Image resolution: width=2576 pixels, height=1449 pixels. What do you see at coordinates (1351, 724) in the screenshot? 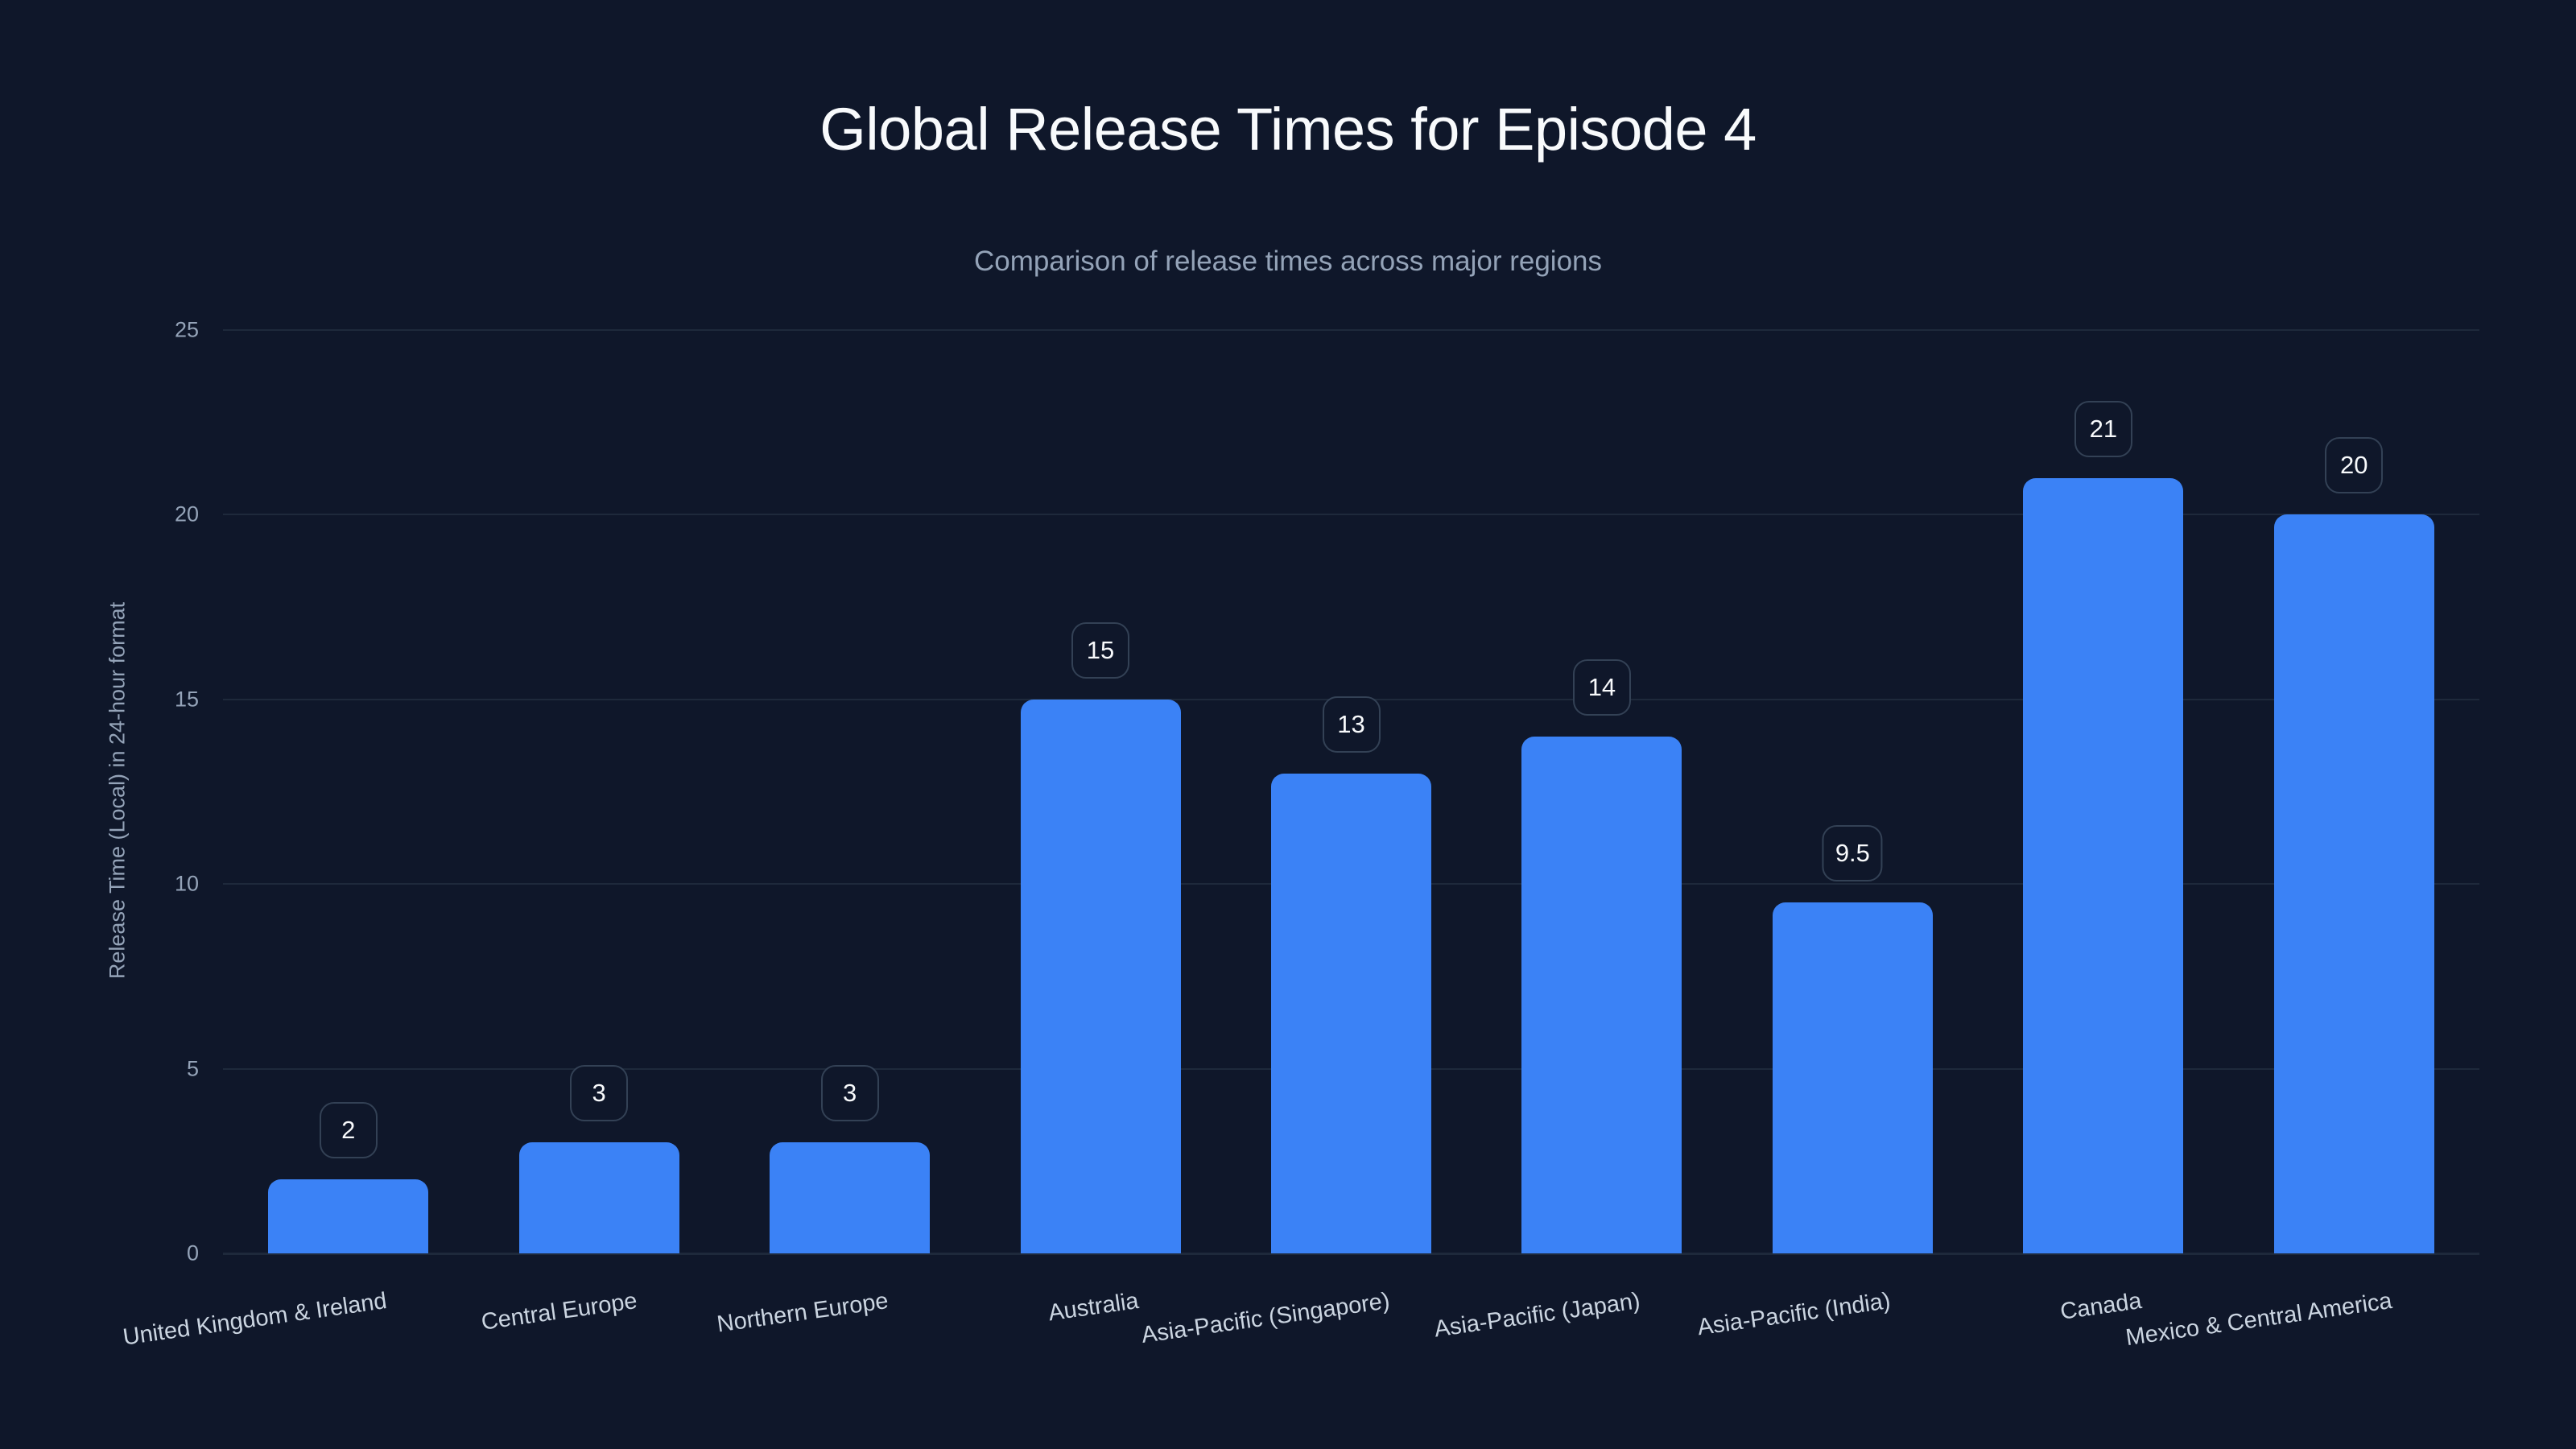
I see `value-label: 13` at bounding box center [1351, 724].